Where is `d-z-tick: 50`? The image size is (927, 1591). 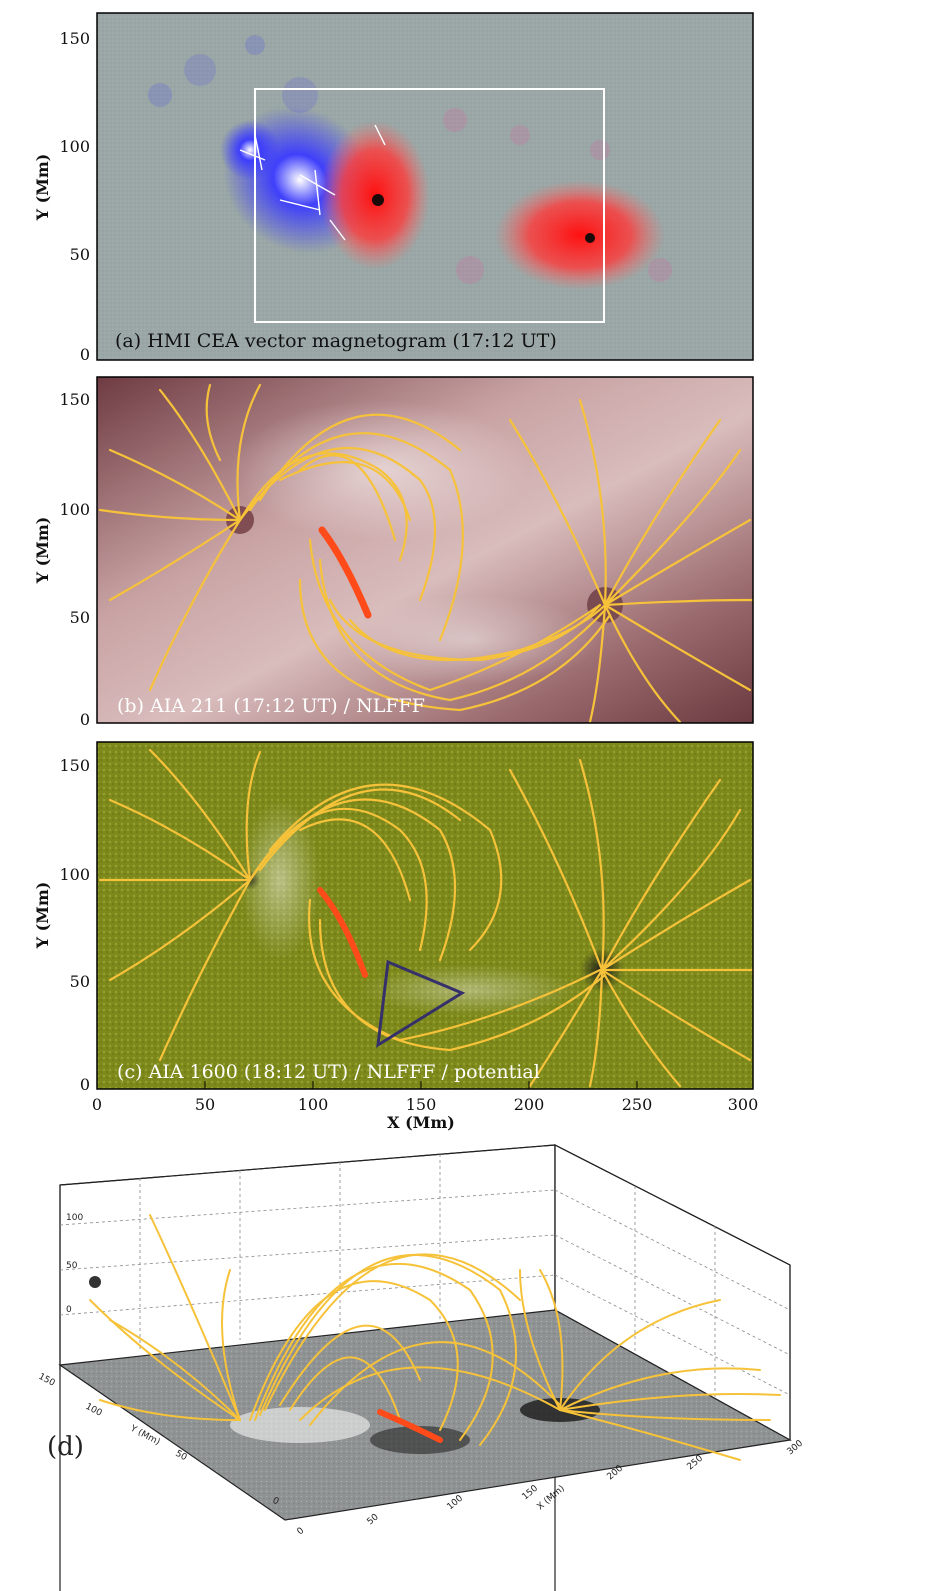
d-z-tick: 50 is located at coordinates (72, 1266).